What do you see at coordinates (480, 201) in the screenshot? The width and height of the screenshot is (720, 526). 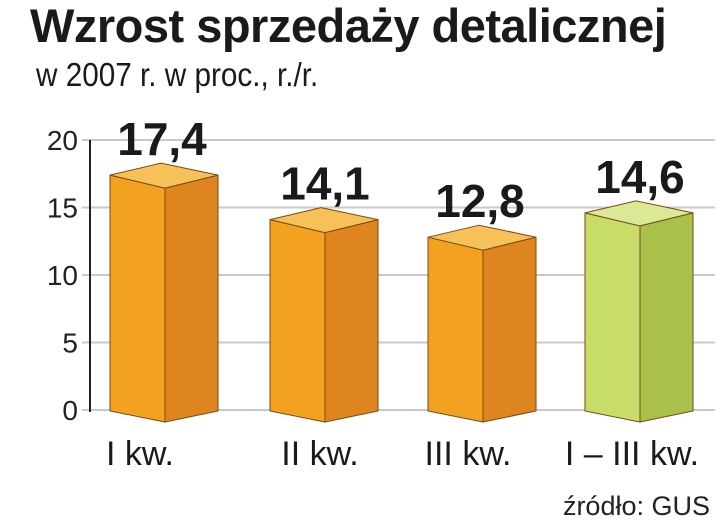 I see `data-label: 12,8` at bounding box center [480, 201].